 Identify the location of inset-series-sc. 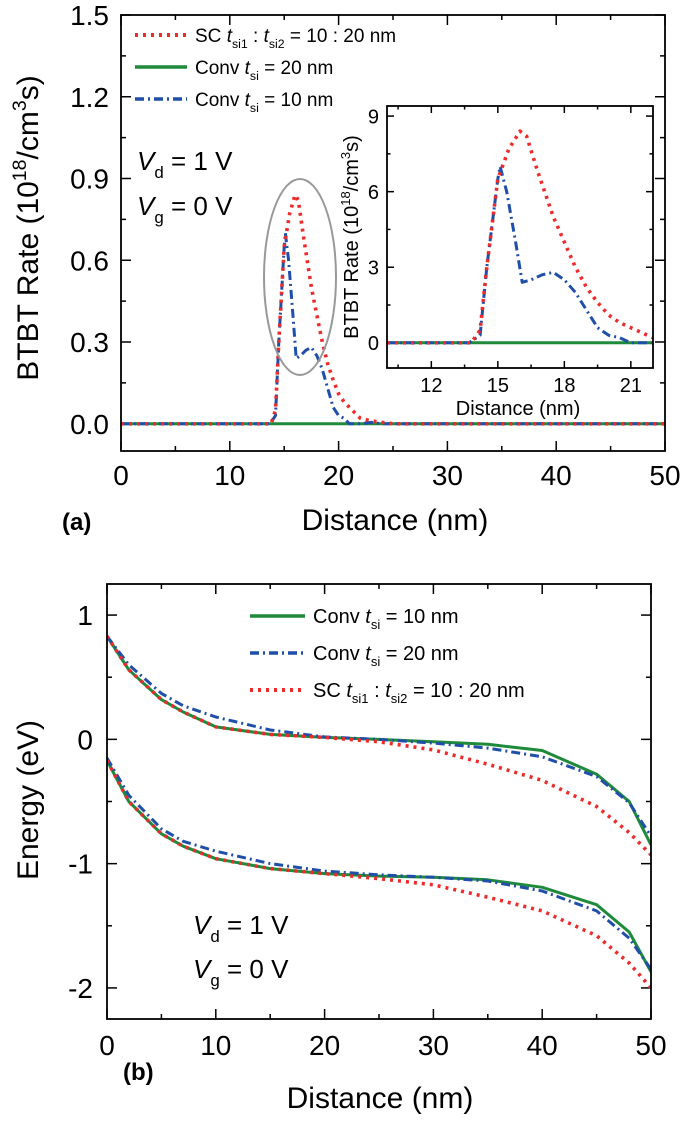
(520, 237).